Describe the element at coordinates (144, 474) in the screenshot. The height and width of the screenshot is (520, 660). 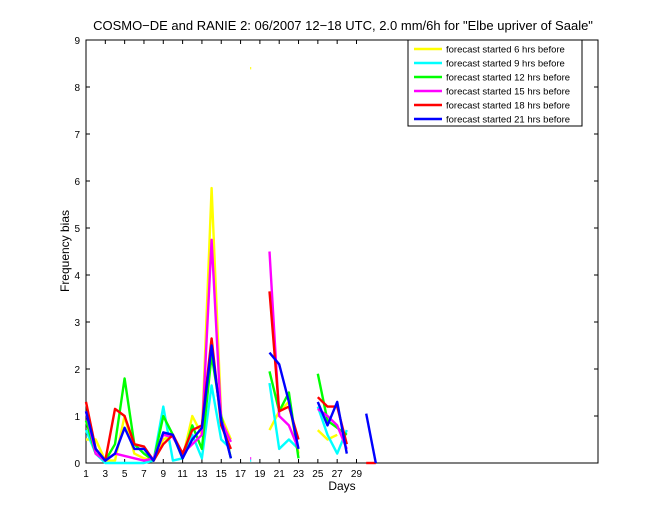
I see `x-tick-label: 7` at that location.